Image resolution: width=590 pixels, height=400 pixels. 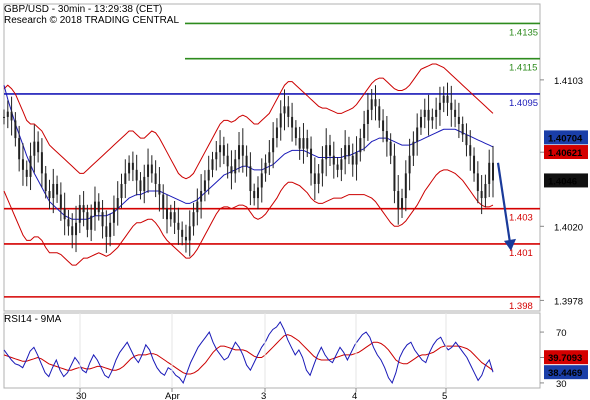 What do you see at coordinates (568, 81) in the screenshot?
I see `price-tick-label: 1.4103` at bounding box center [568, 81].